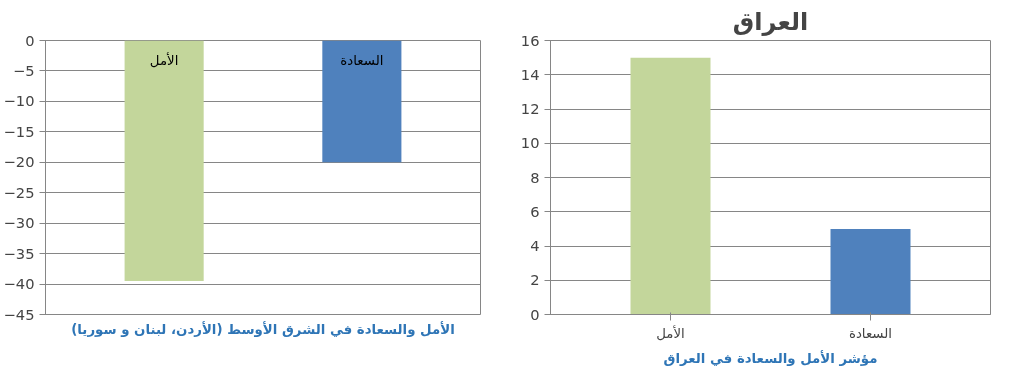 This screenshot has width=1024, height=375. What do you see at coordinates (19, 162) in the screenshot?
I see `y-tick-label: −20` at bounding box center [19, 162].